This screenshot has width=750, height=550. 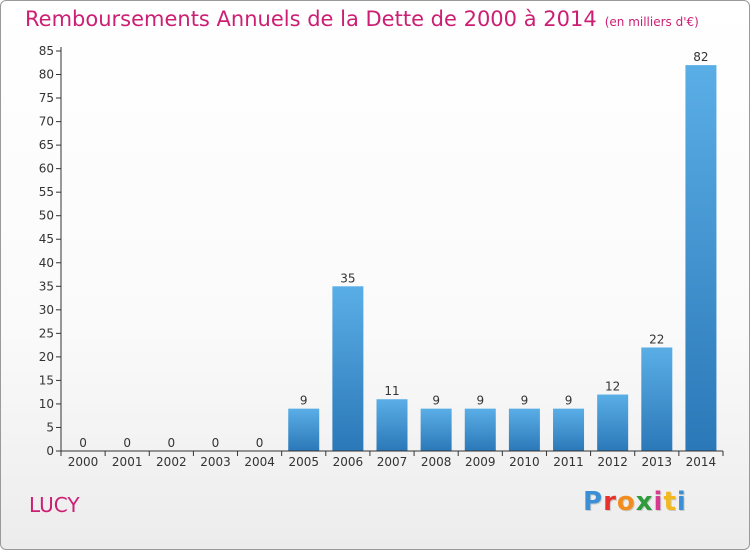 What do you see at coordinates (50, 451) in the screenshot?
I see `y-tick-label: 0` at bounding box center [50, 451].